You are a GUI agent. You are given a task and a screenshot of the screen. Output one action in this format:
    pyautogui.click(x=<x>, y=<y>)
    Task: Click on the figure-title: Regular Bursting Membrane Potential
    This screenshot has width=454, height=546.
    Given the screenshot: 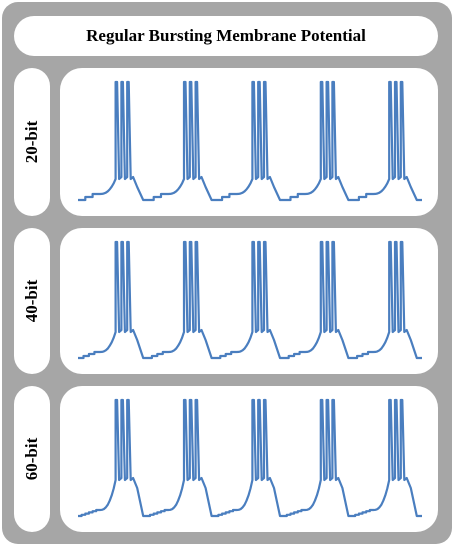 What is the action you would take?
    pyautogui.click(x=226, y=36)
    